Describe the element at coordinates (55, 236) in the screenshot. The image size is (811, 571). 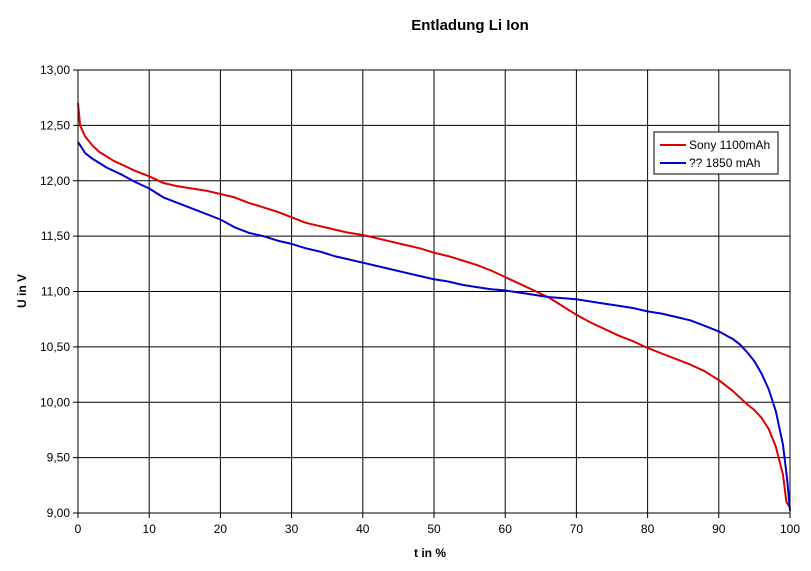
I see `y-tick-label: 11,50` at that location.